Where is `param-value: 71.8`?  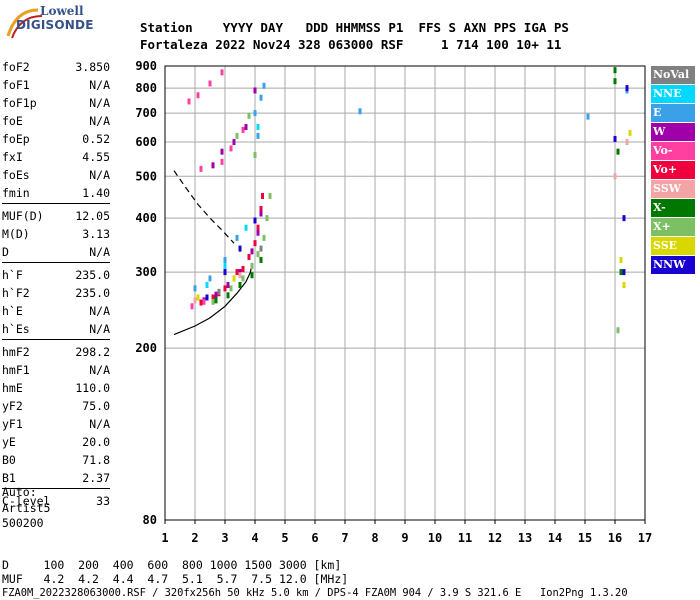
param-value: 71.8 is located at coordinates (96, 460).